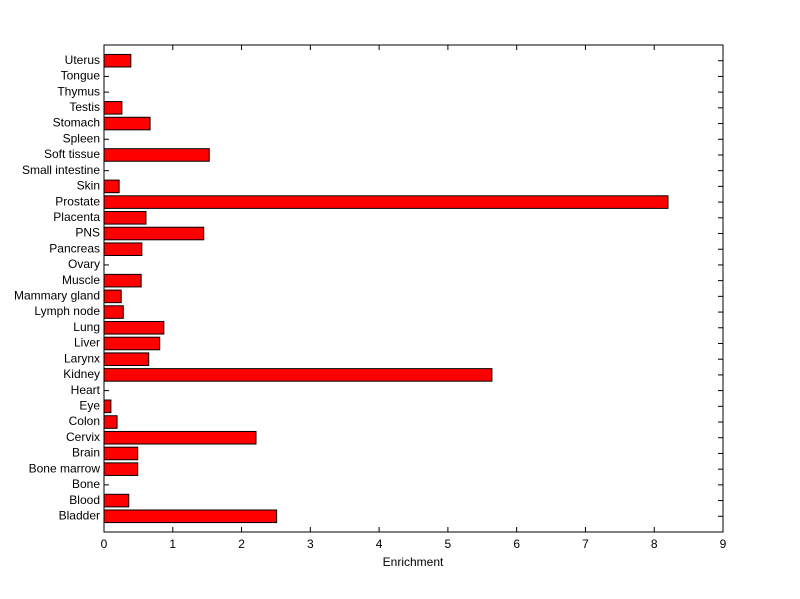 The width and height of the screenshot is (800, 599). I want to click on y-tick-label: Eye, so click(89, 405).